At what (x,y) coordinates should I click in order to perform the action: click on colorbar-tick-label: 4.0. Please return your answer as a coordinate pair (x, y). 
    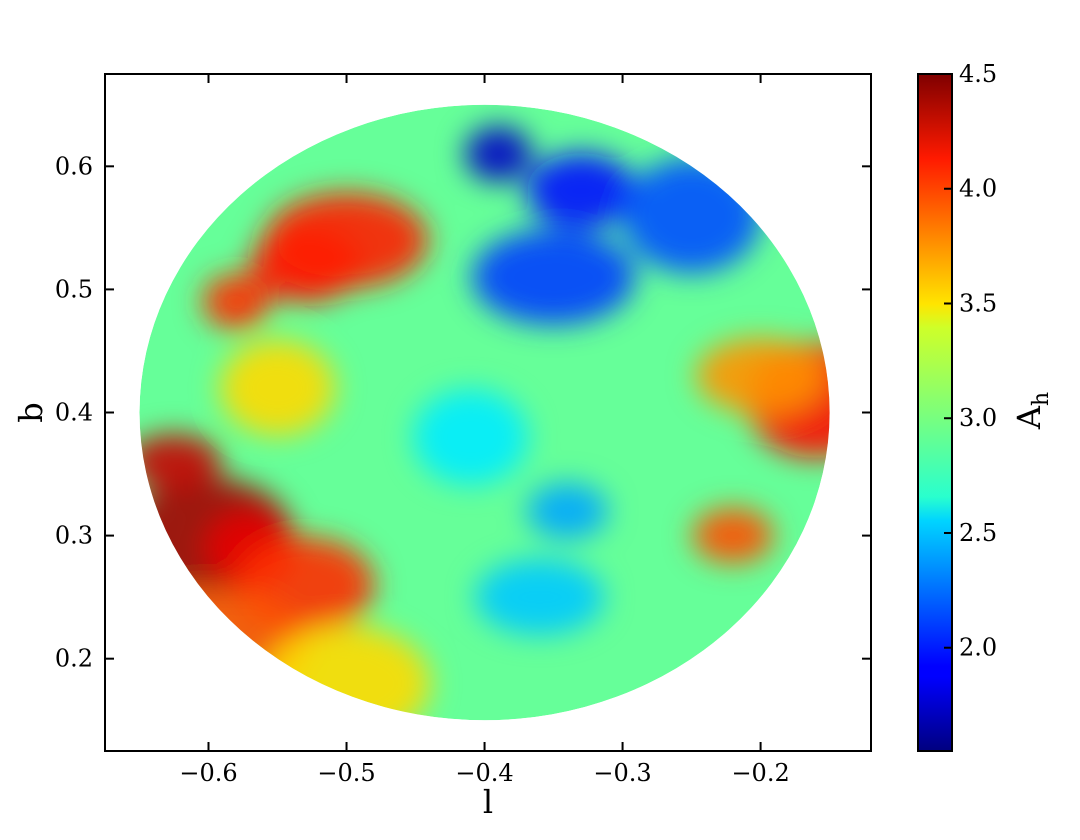
    Looking at the image, I should click on (978, 189).